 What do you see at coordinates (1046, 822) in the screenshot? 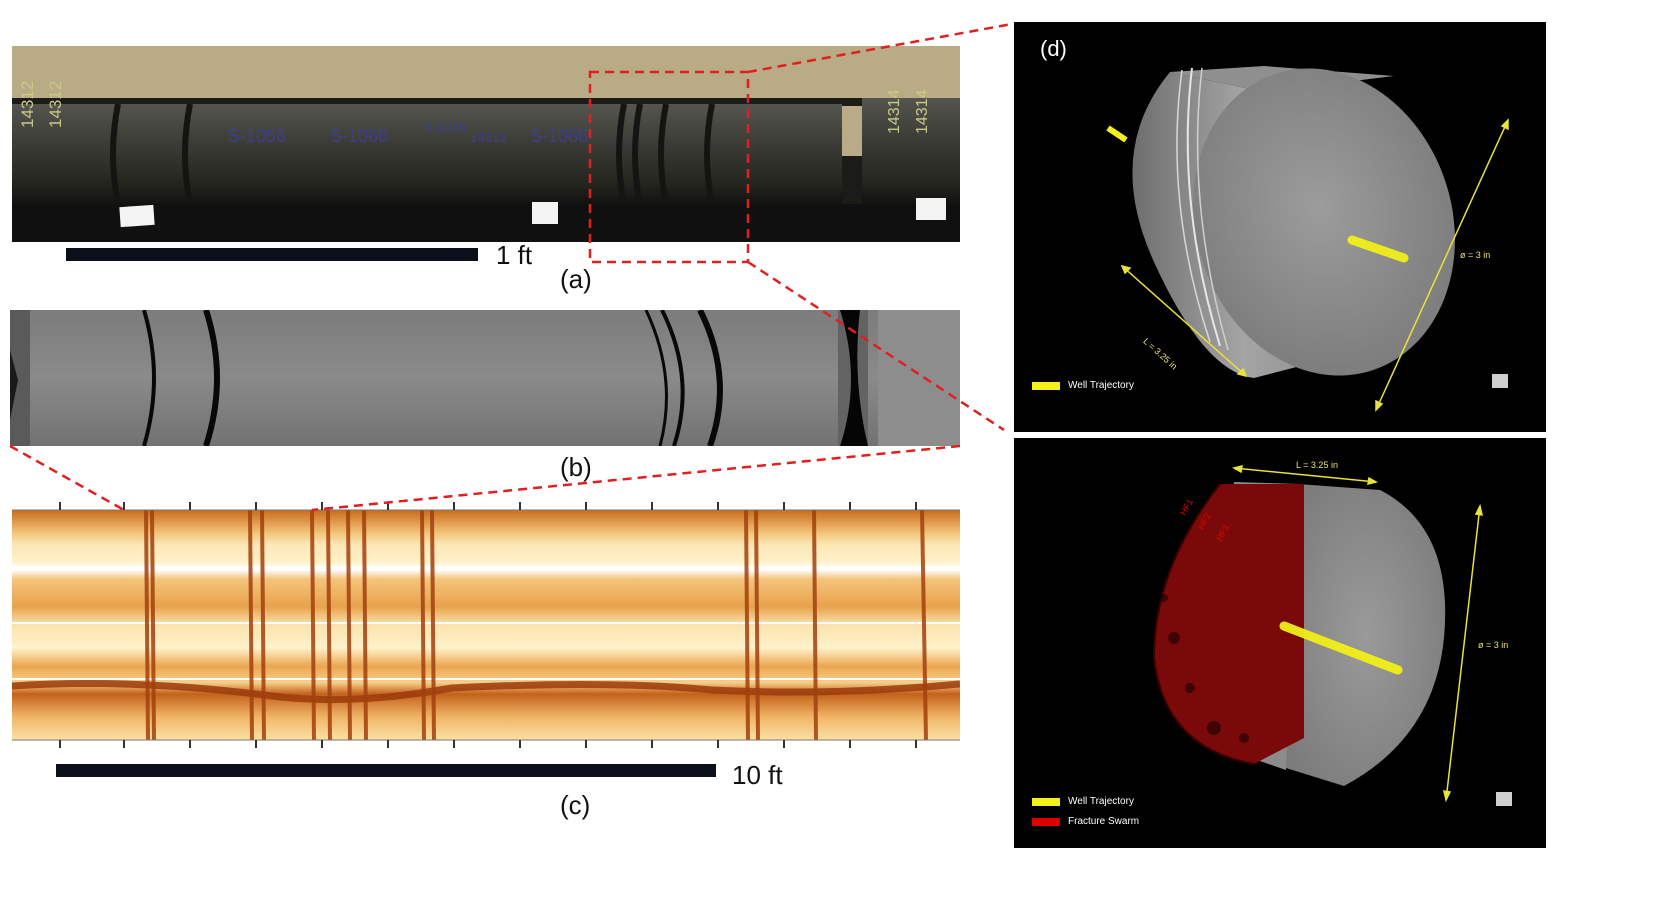
I see `legend-swatch-fracture` at bounding box center [1046, 822].